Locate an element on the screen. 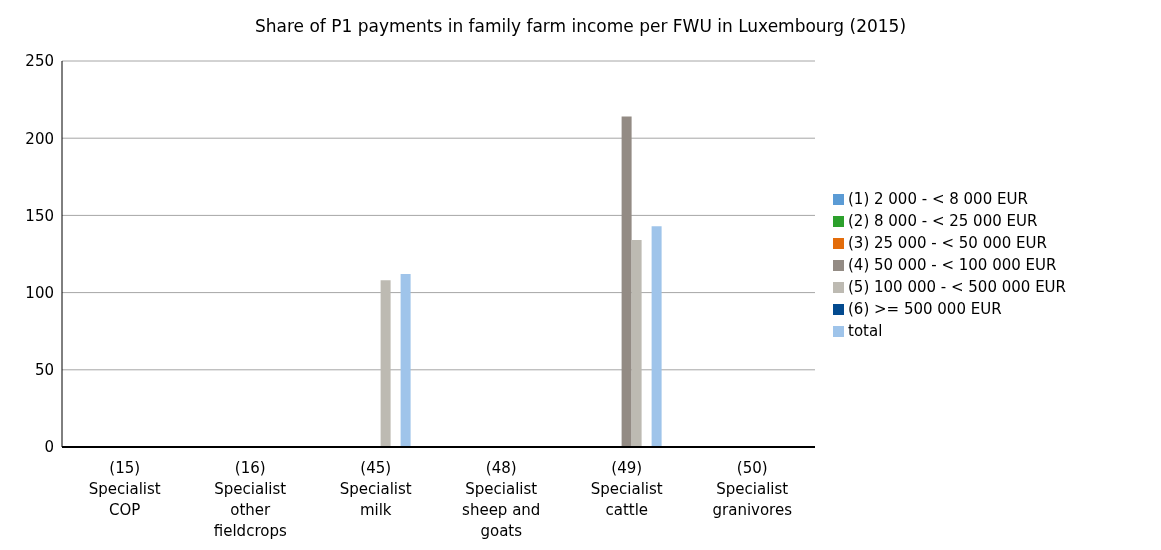 The image size is (1161, 550). y-tick-label: 100 is located at coordinates (39, 292).